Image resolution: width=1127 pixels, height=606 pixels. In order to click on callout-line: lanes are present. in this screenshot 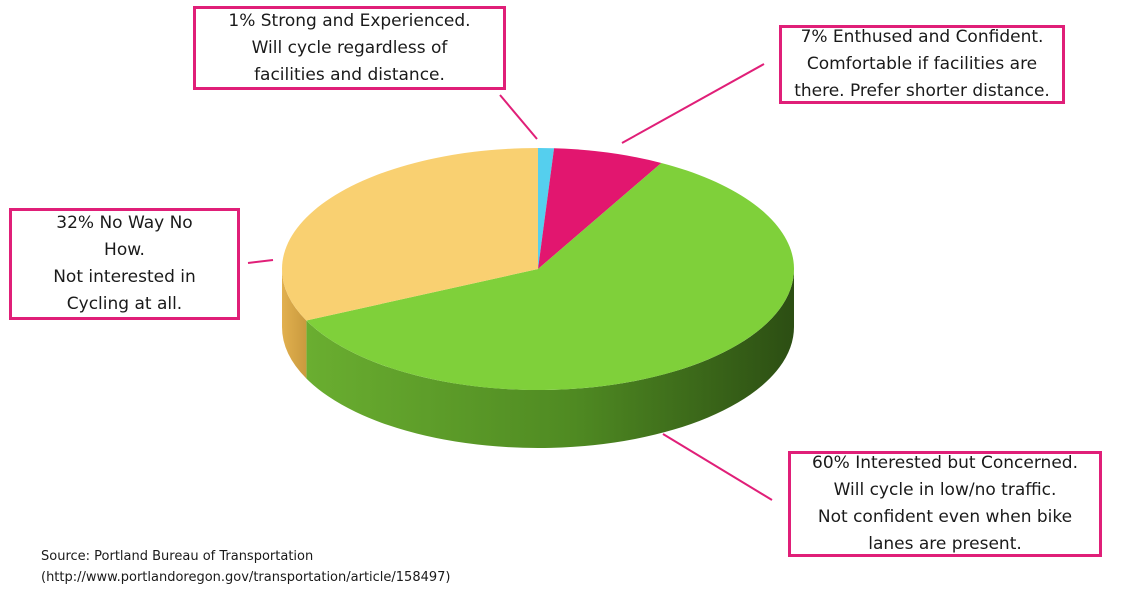, I will do `click(945, 544)`.